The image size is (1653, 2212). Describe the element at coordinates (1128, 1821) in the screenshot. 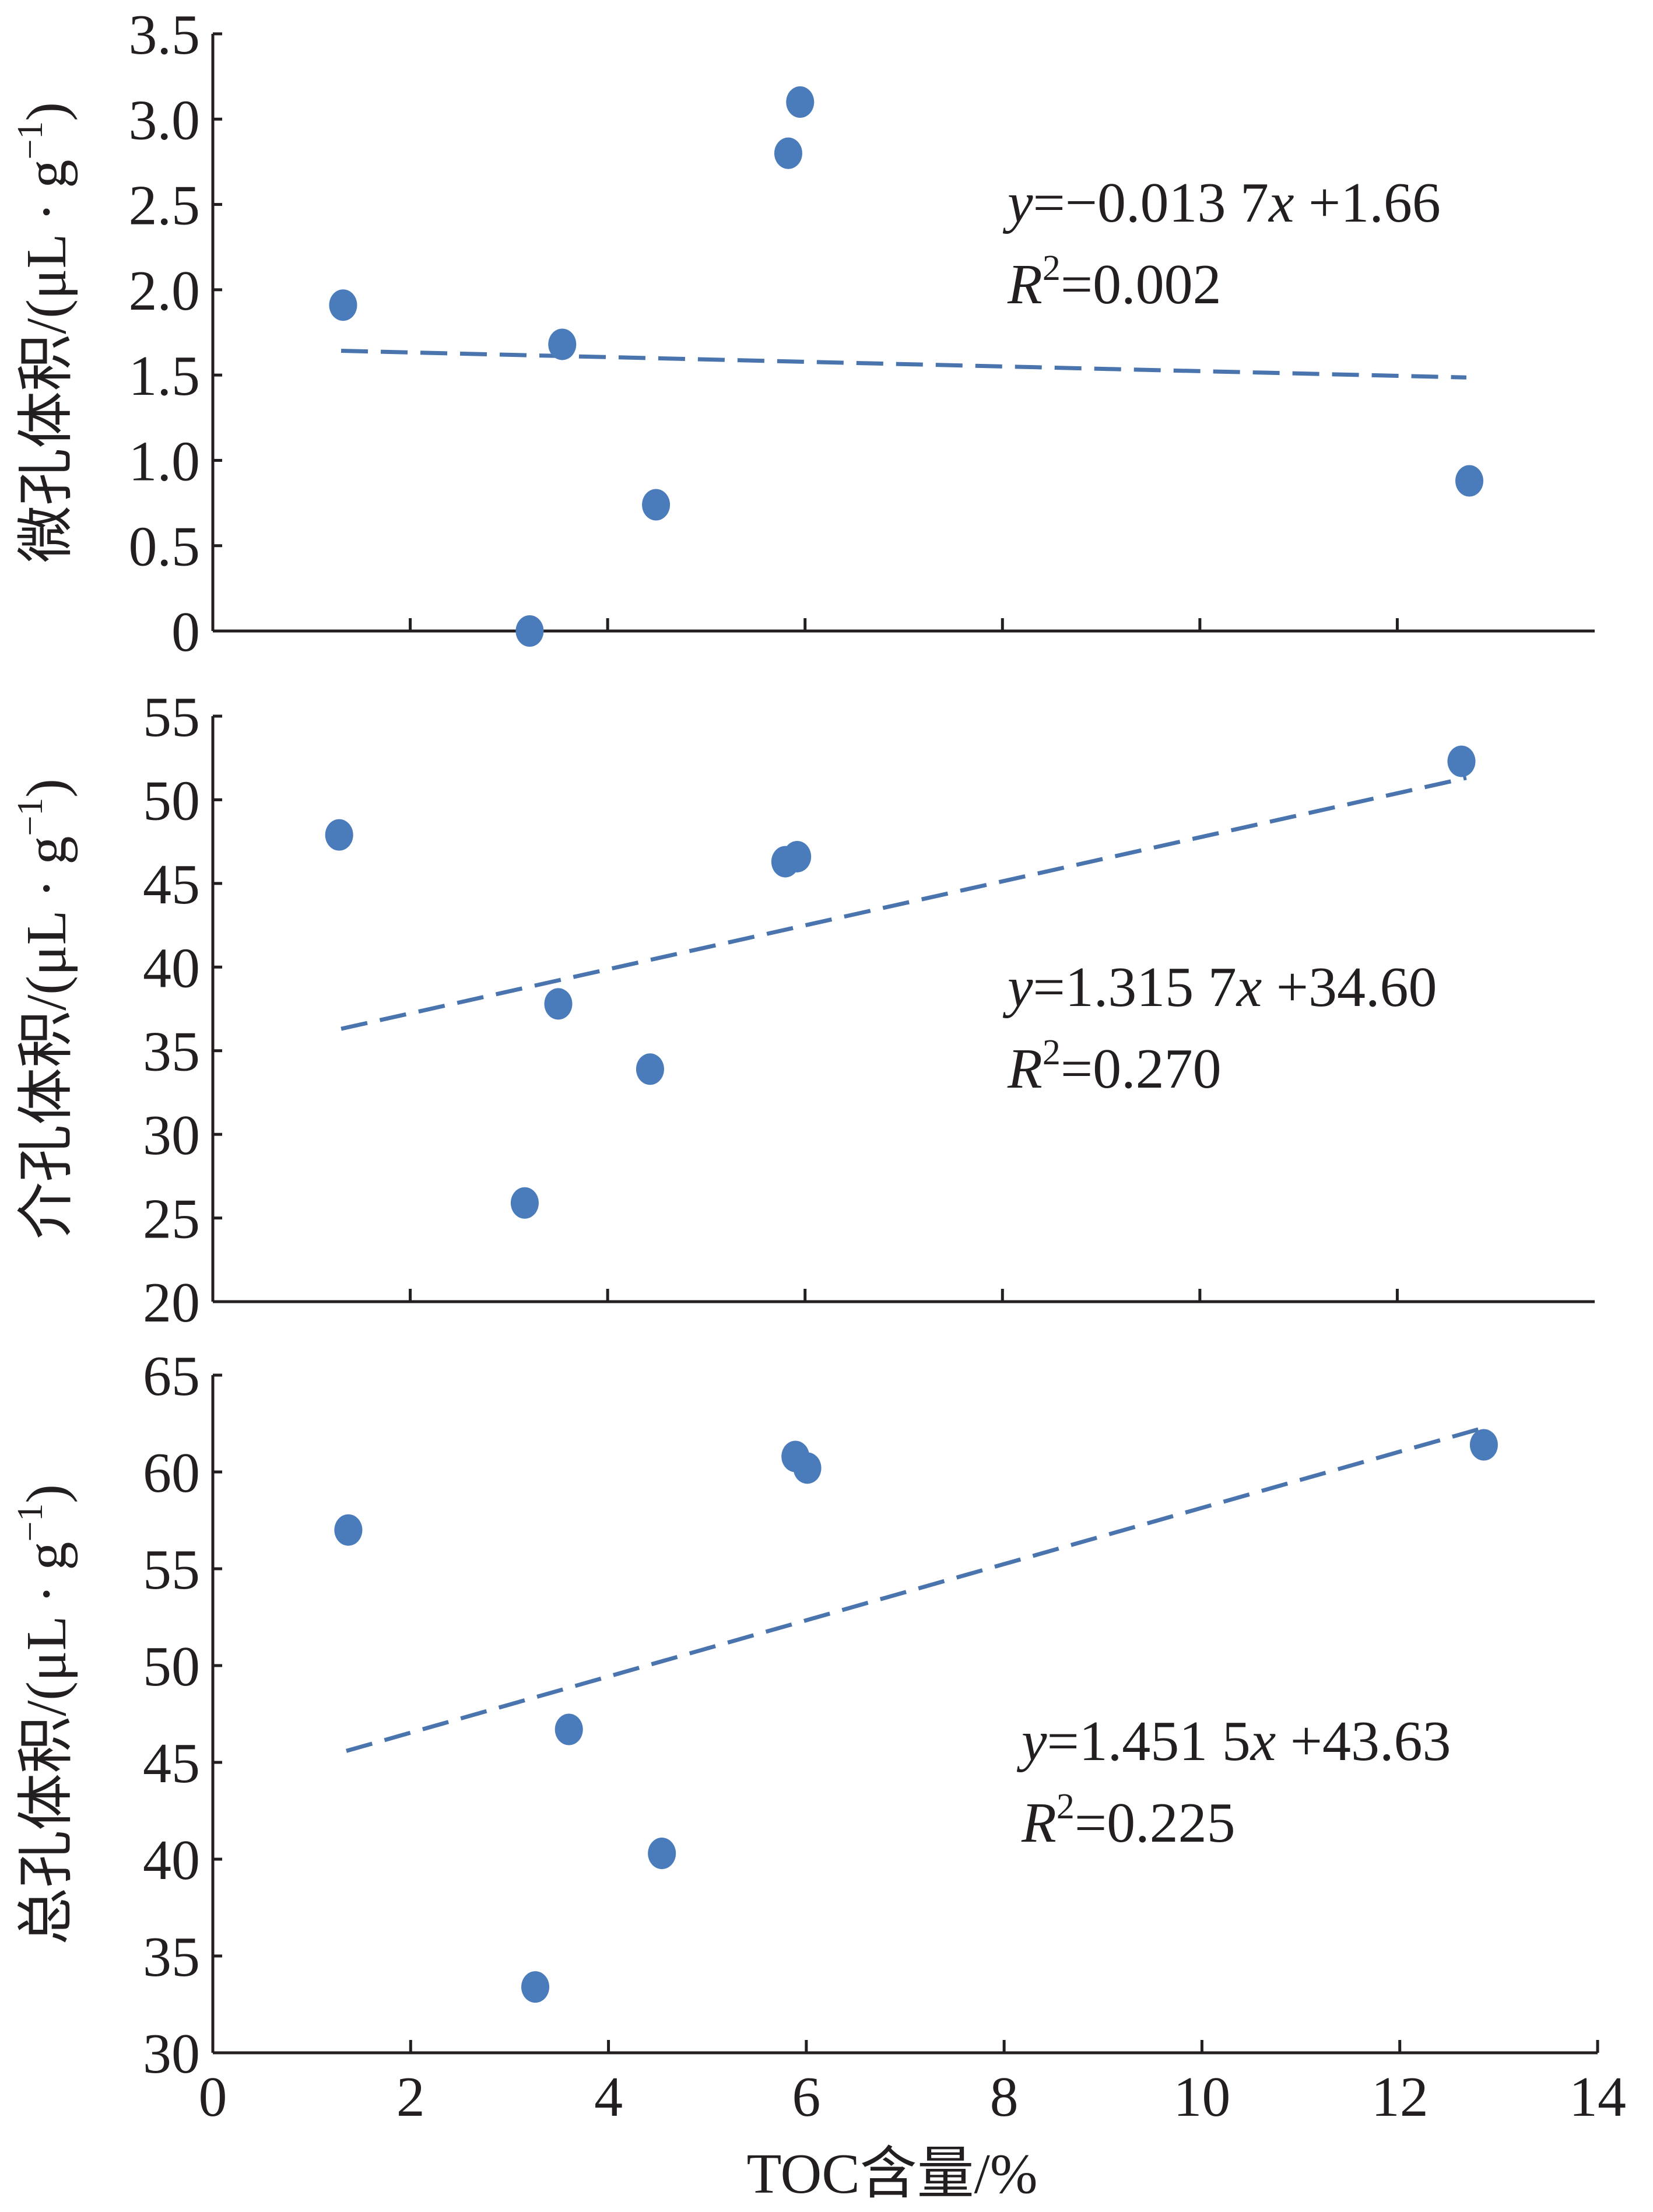

I see `r-squared: R2=0.225` at that location.